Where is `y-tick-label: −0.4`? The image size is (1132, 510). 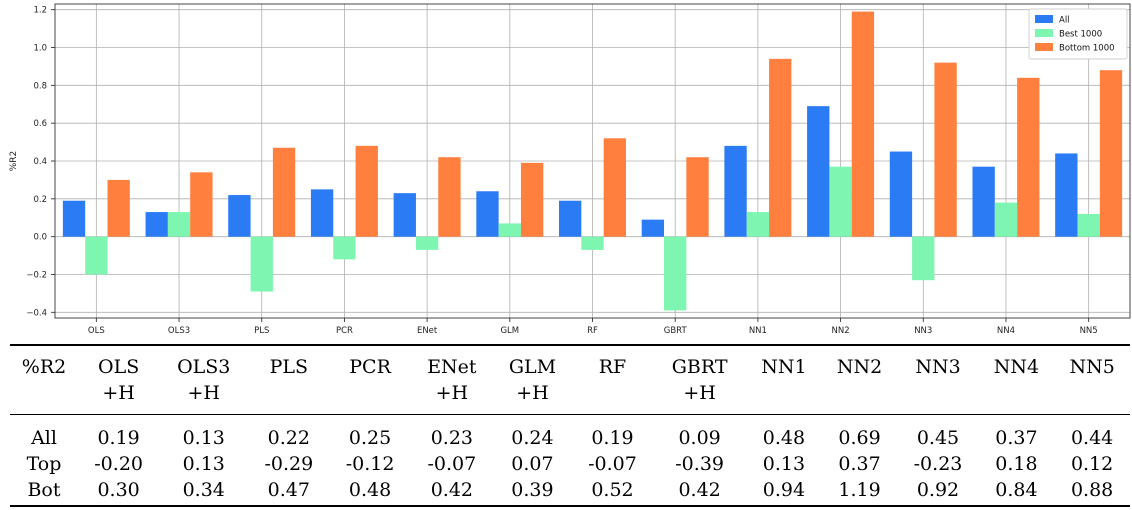 y-tick-label: −0.4 is located at coordinates (36, 313).